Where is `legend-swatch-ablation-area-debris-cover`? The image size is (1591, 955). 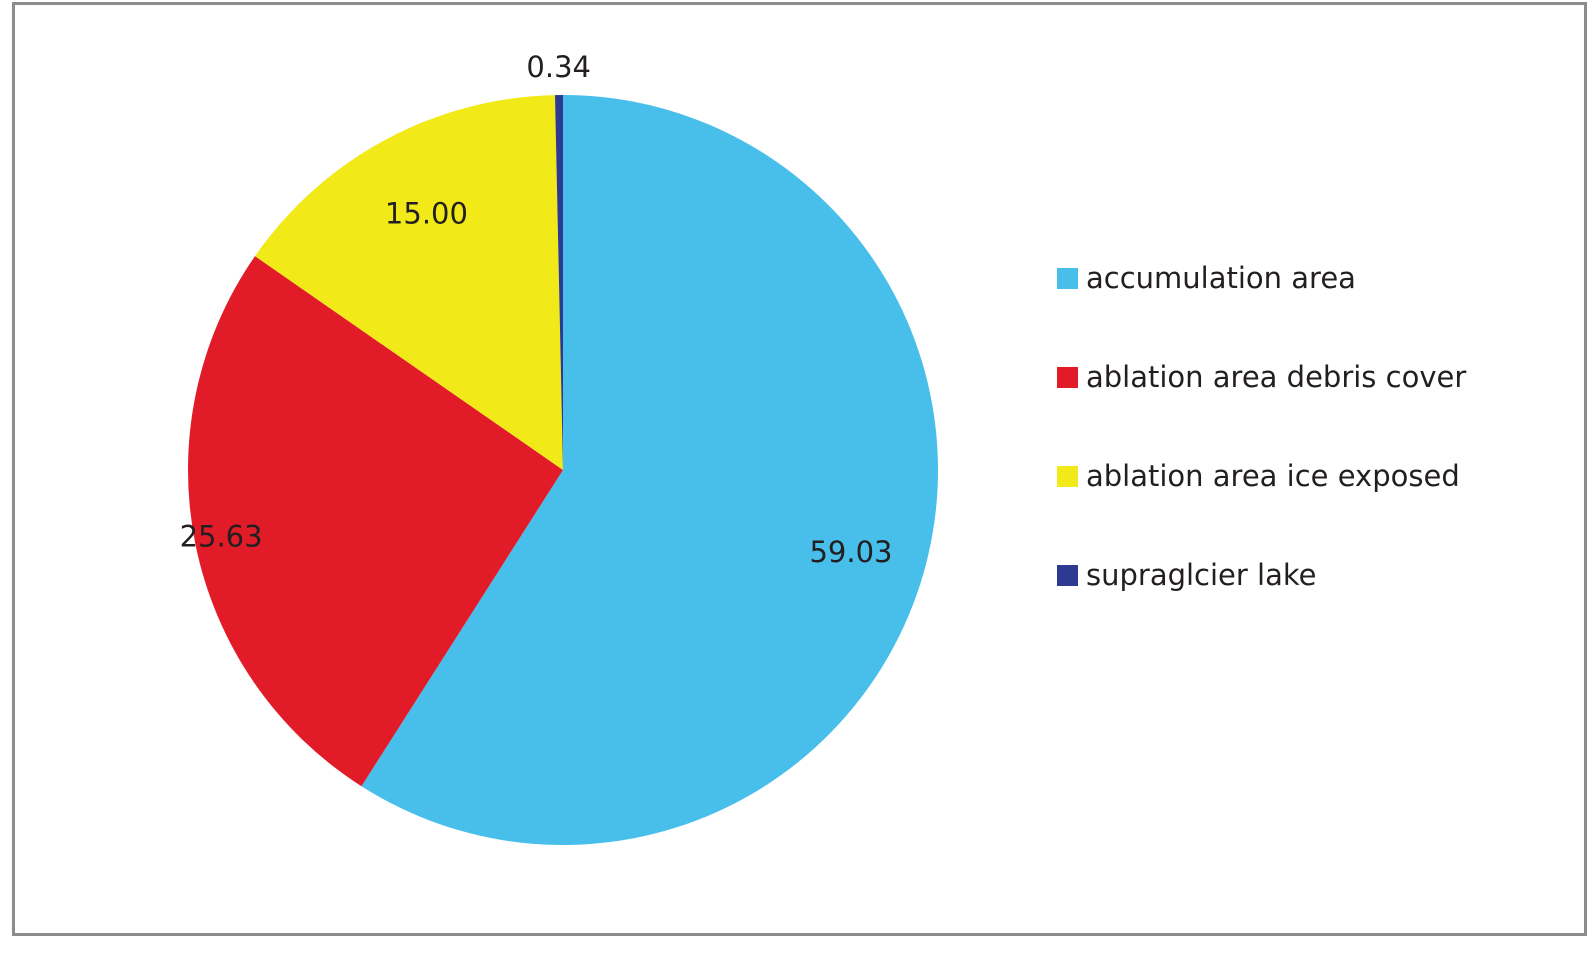
legend-swatch-ablation-area-debris-cover is located at coordinates (1067, 377).